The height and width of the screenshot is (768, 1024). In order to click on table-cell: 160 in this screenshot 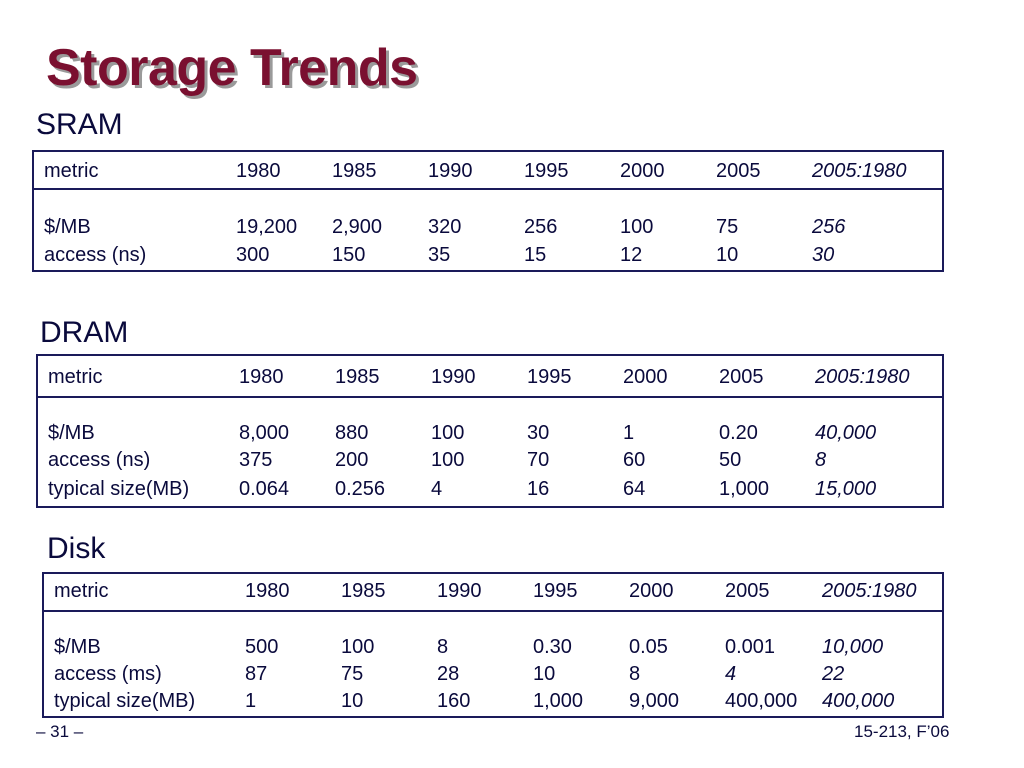, I will do `click(454, 701)`.